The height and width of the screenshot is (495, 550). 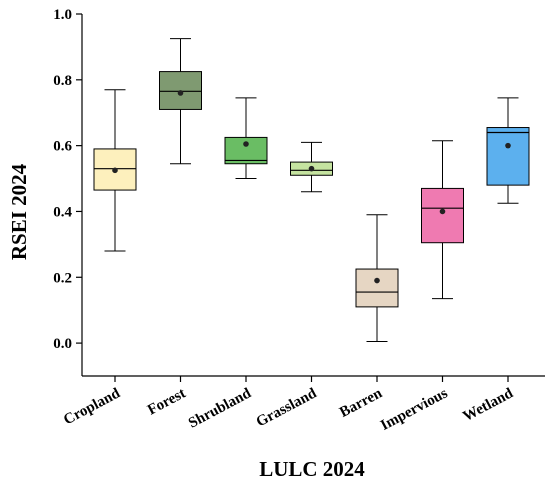 I want to click on y-axis-title: RSEI 2024, so click(x=19, y=211).